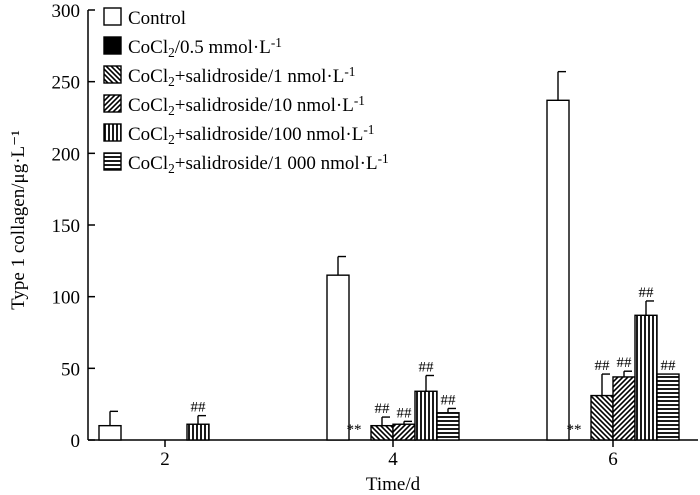 This screenshot has width=700, height=495. I want to click on y-tick-label: 50, so click(70, 369).